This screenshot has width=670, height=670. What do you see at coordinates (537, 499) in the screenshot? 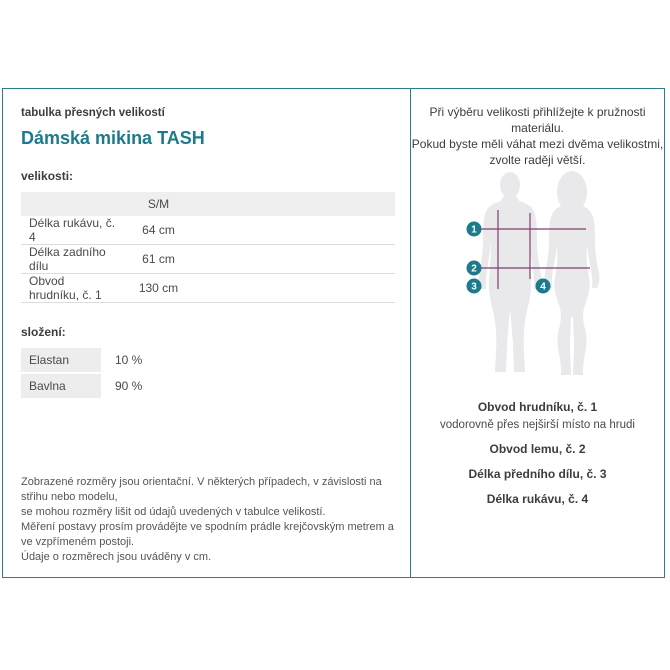
I see `legend-item: Délka rukávu, č. 4` at bounding box center [537, 499].